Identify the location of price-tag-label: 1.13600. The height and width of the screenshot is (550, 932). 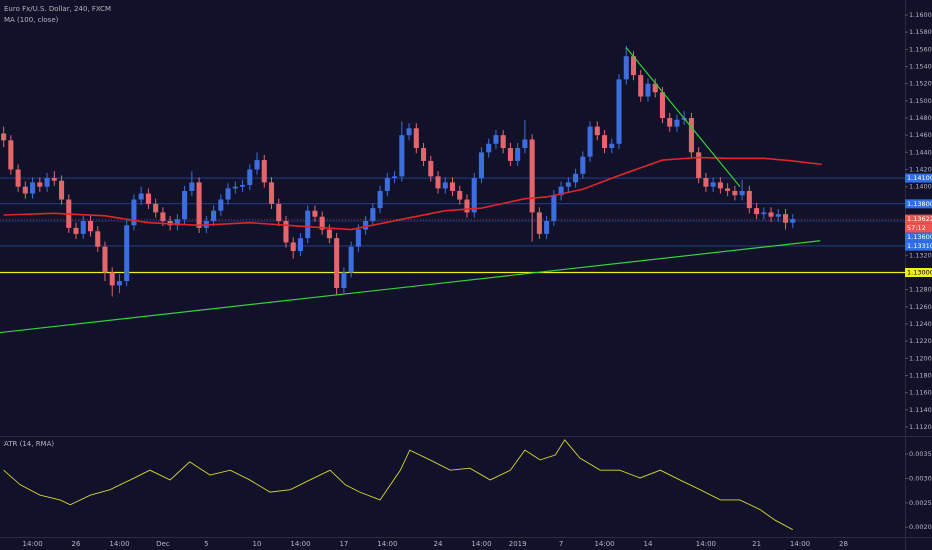
(919, 237).